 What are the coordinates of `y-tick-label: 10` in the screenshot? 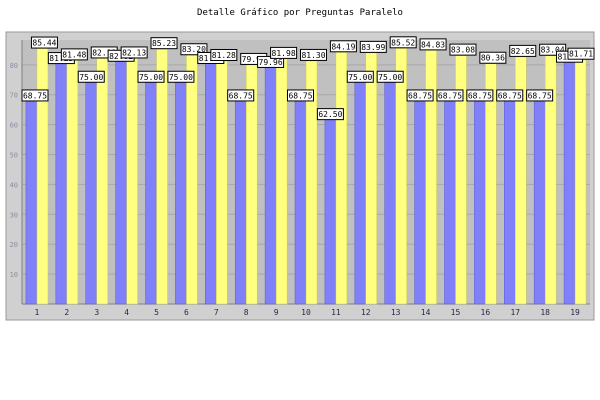 It's located at (14, 275).